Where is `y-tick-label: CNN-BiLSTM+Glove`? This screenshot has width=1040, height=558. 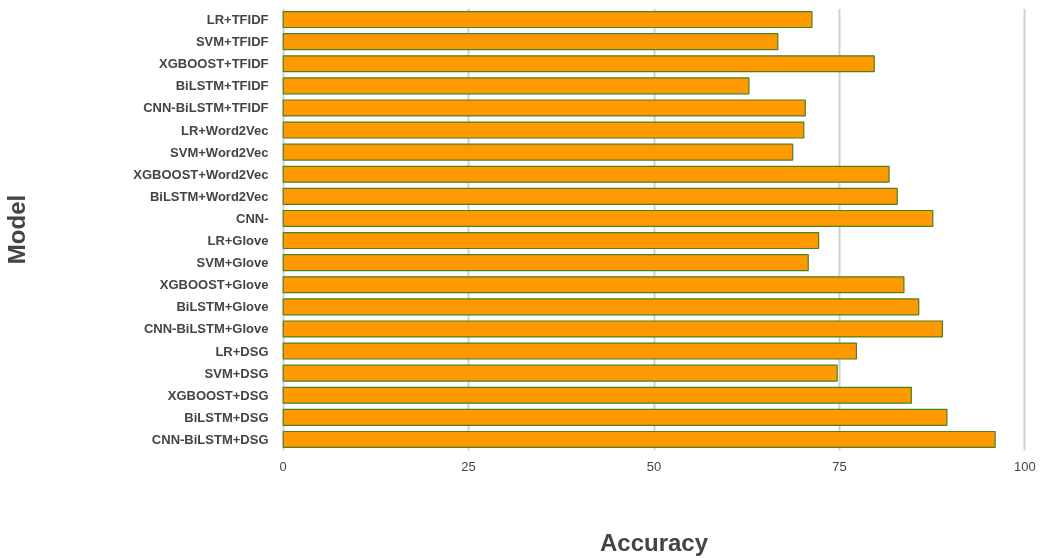
y-tick-label: CNN-BiLSTM+Glove is located at coordinates (206, 329).